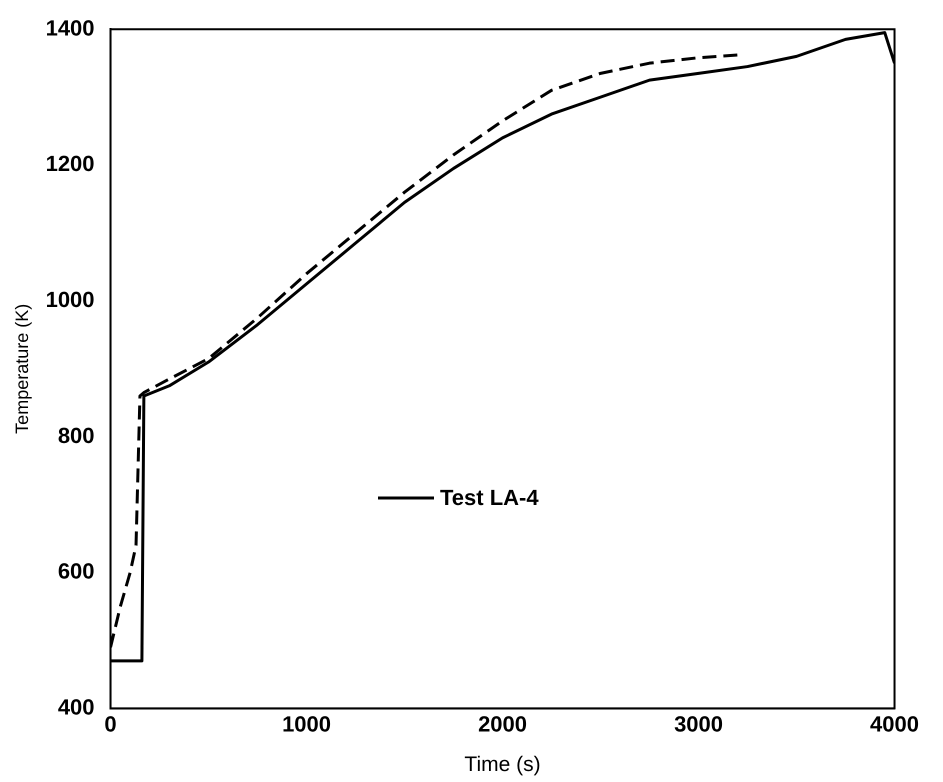  I want to click on x-axis-title: Time (s), so click(502, 764).